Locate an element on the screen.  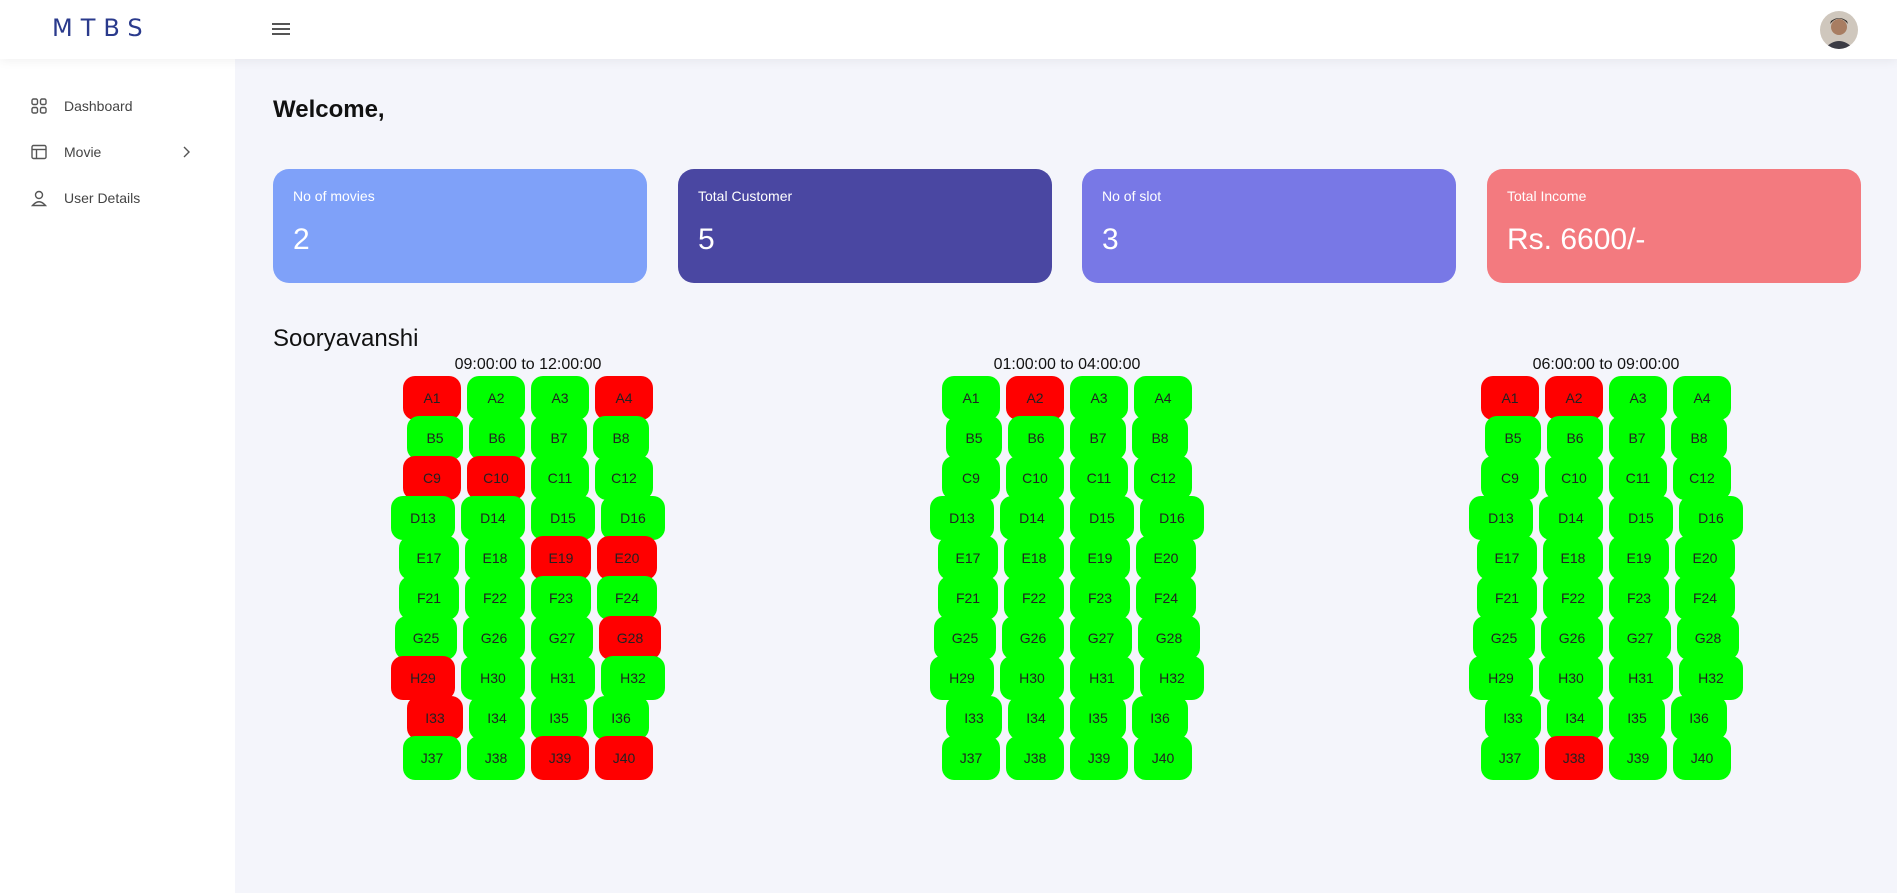
hamburger-menu-icon is located at coordinates (283, 30).